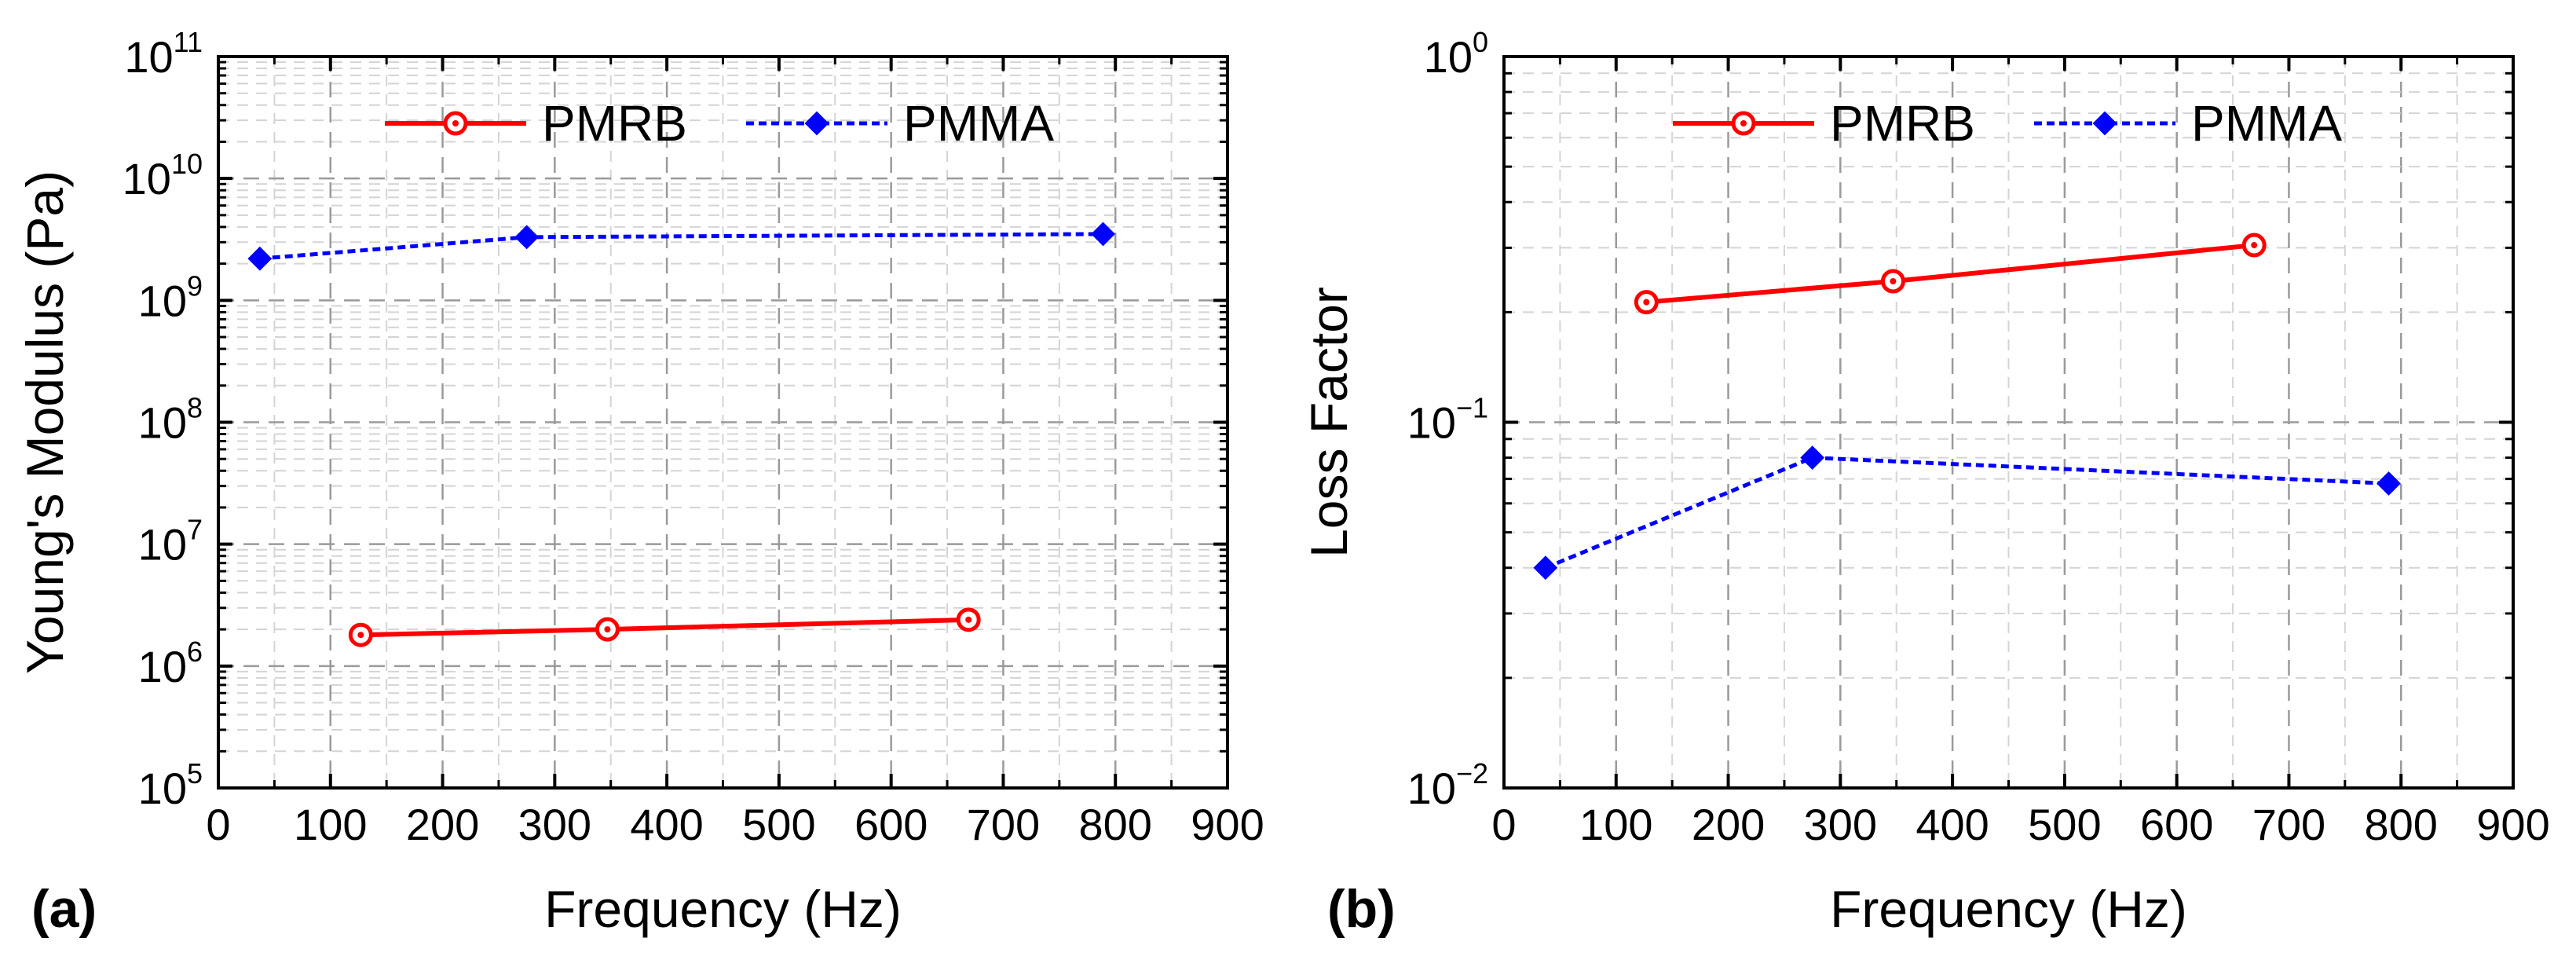 The height and width of the screenshot is (960, 2576). What do you see at coordinates (1362, 909) in the screenshot?
I see `panel-label: (b)` at bounding box center [1362, 909].